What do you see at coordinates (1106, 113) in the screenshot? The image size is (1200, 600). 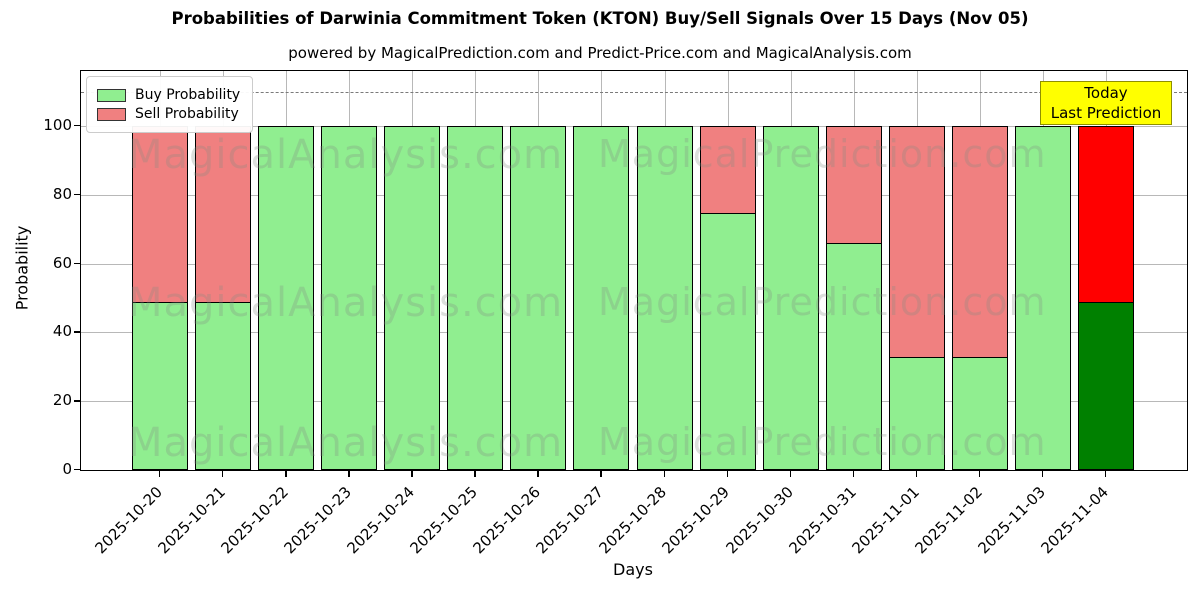 I see `today-annotation-line2: Last Prediction` at bounding box center [1106, 113].